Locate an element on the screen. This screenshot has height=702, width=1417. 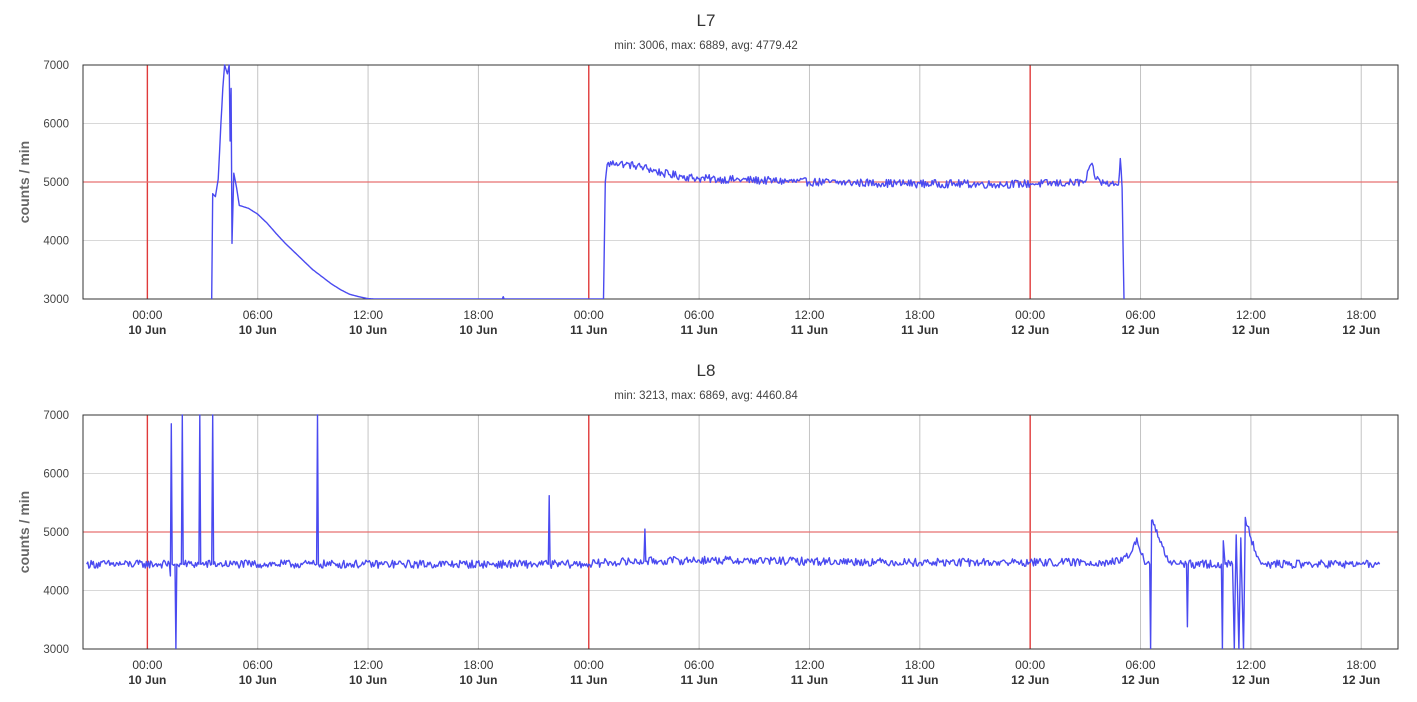
chart-title: L8 is located at coordinates (706, 370).